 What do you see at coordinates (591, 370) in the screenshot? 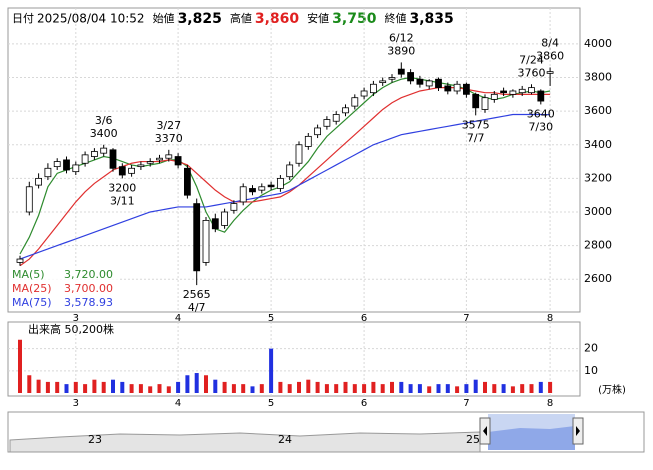
I see `y-tick-label: 10` at bounding box center [591, 370].